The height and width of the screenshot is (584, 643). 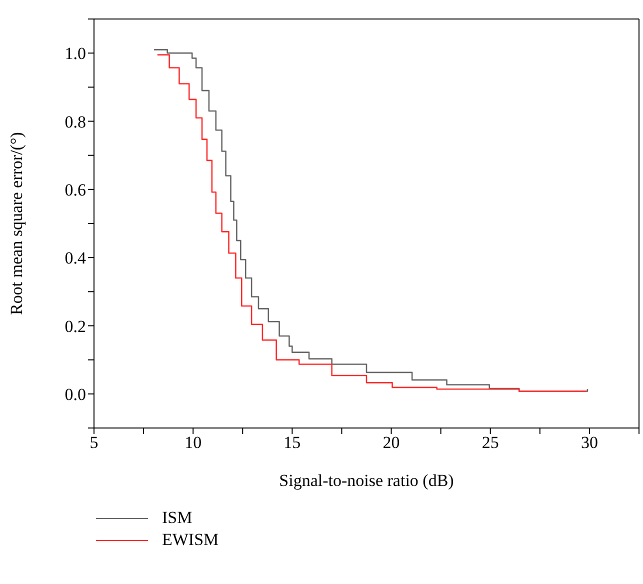 What do you see at coordinates (16, 223) in the screenshot?
I see `y-axis-title: Root mean square error/(°)` at bounding box center [16, 223].